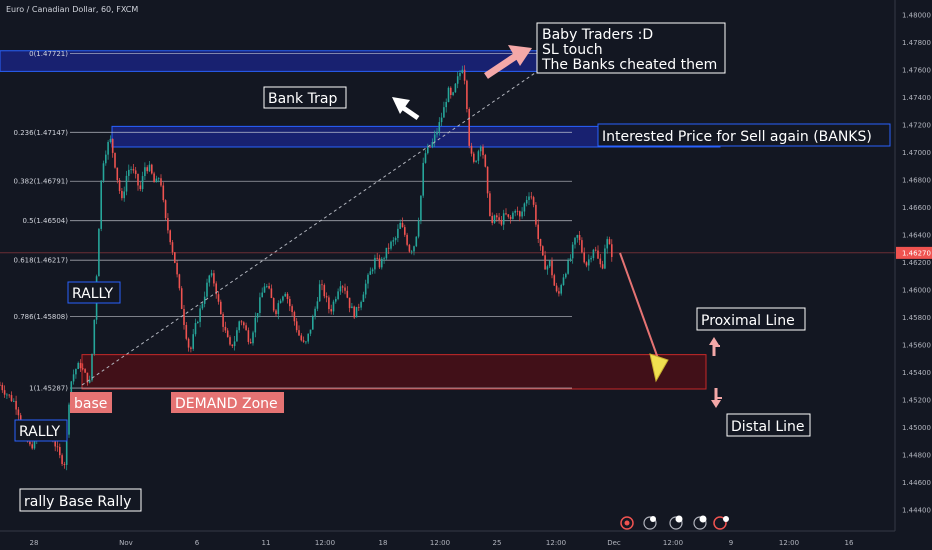 Image resolution: width=932 pixels, height=550 pixels. Describe the element at coordinates (406, 109) in the screenshot. I see `white-arrow-icon` at that location.